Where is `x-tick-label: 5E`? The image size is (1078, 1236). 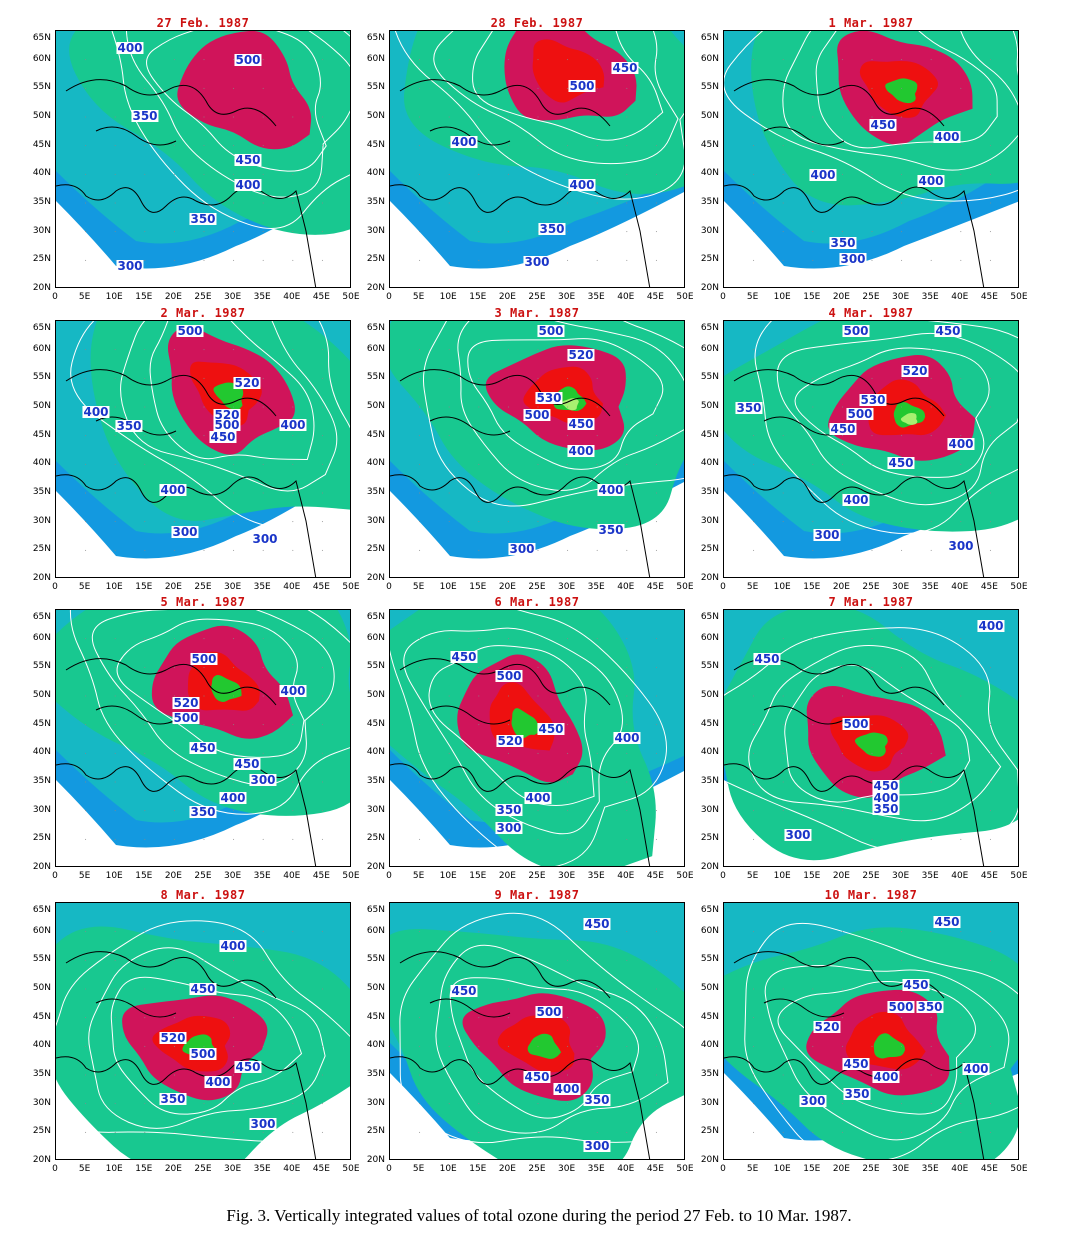 x-tick-label: 5E is located at coordinates (752, 1169).